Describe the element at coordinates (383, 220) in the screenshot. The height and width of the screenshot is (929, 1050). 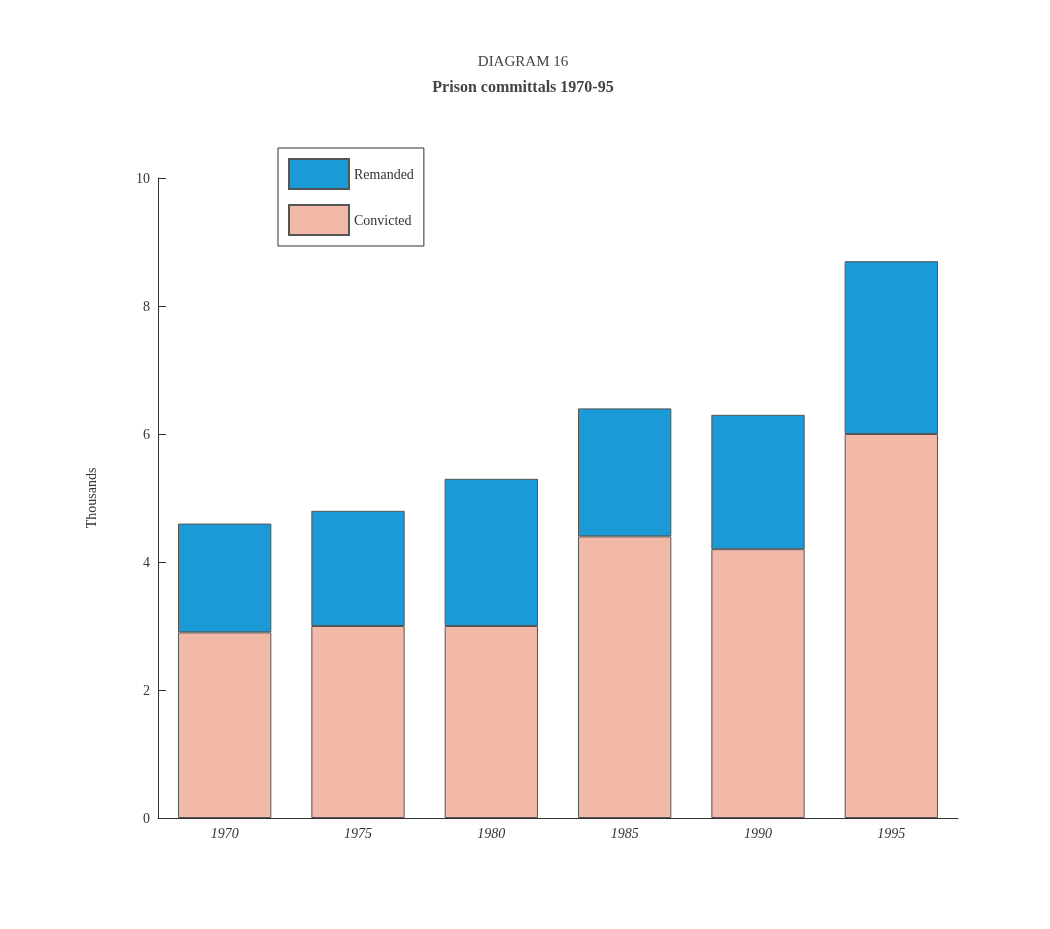
I see `legend-label: Convicted` at that location.